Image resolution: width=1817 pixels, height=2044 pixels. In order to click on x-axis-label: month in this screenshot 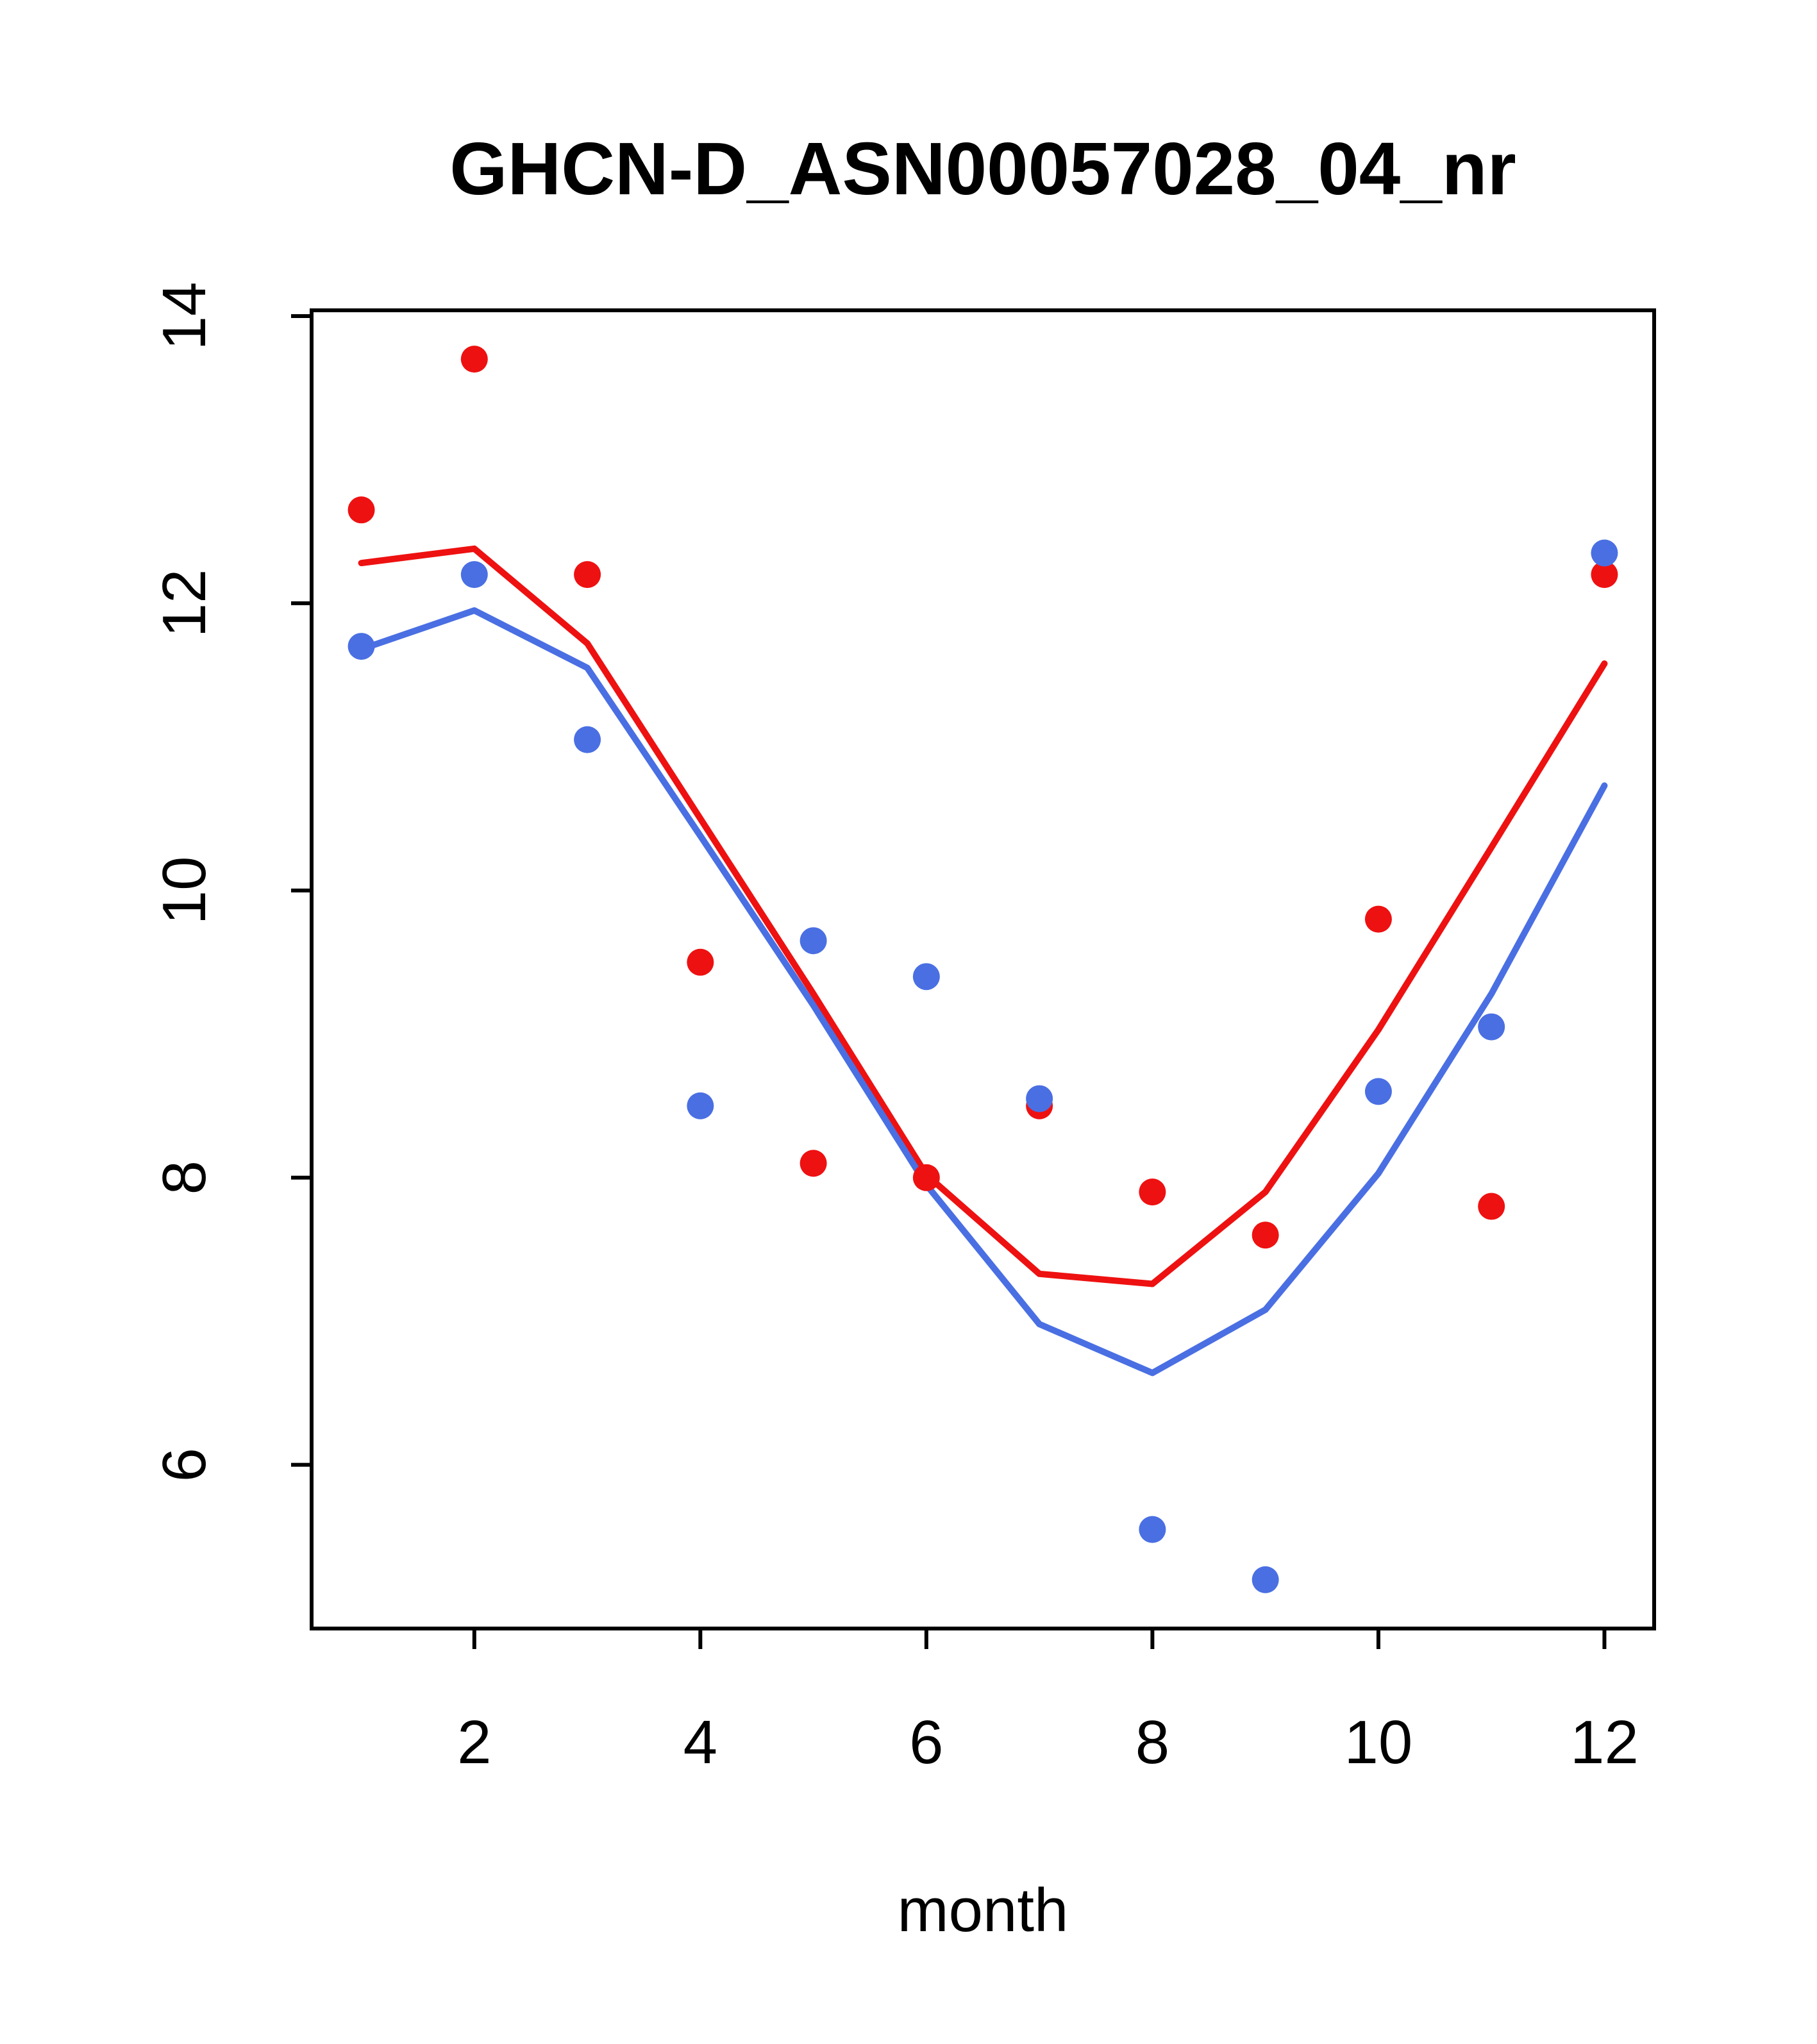, I will do `click(983, 1910)`.